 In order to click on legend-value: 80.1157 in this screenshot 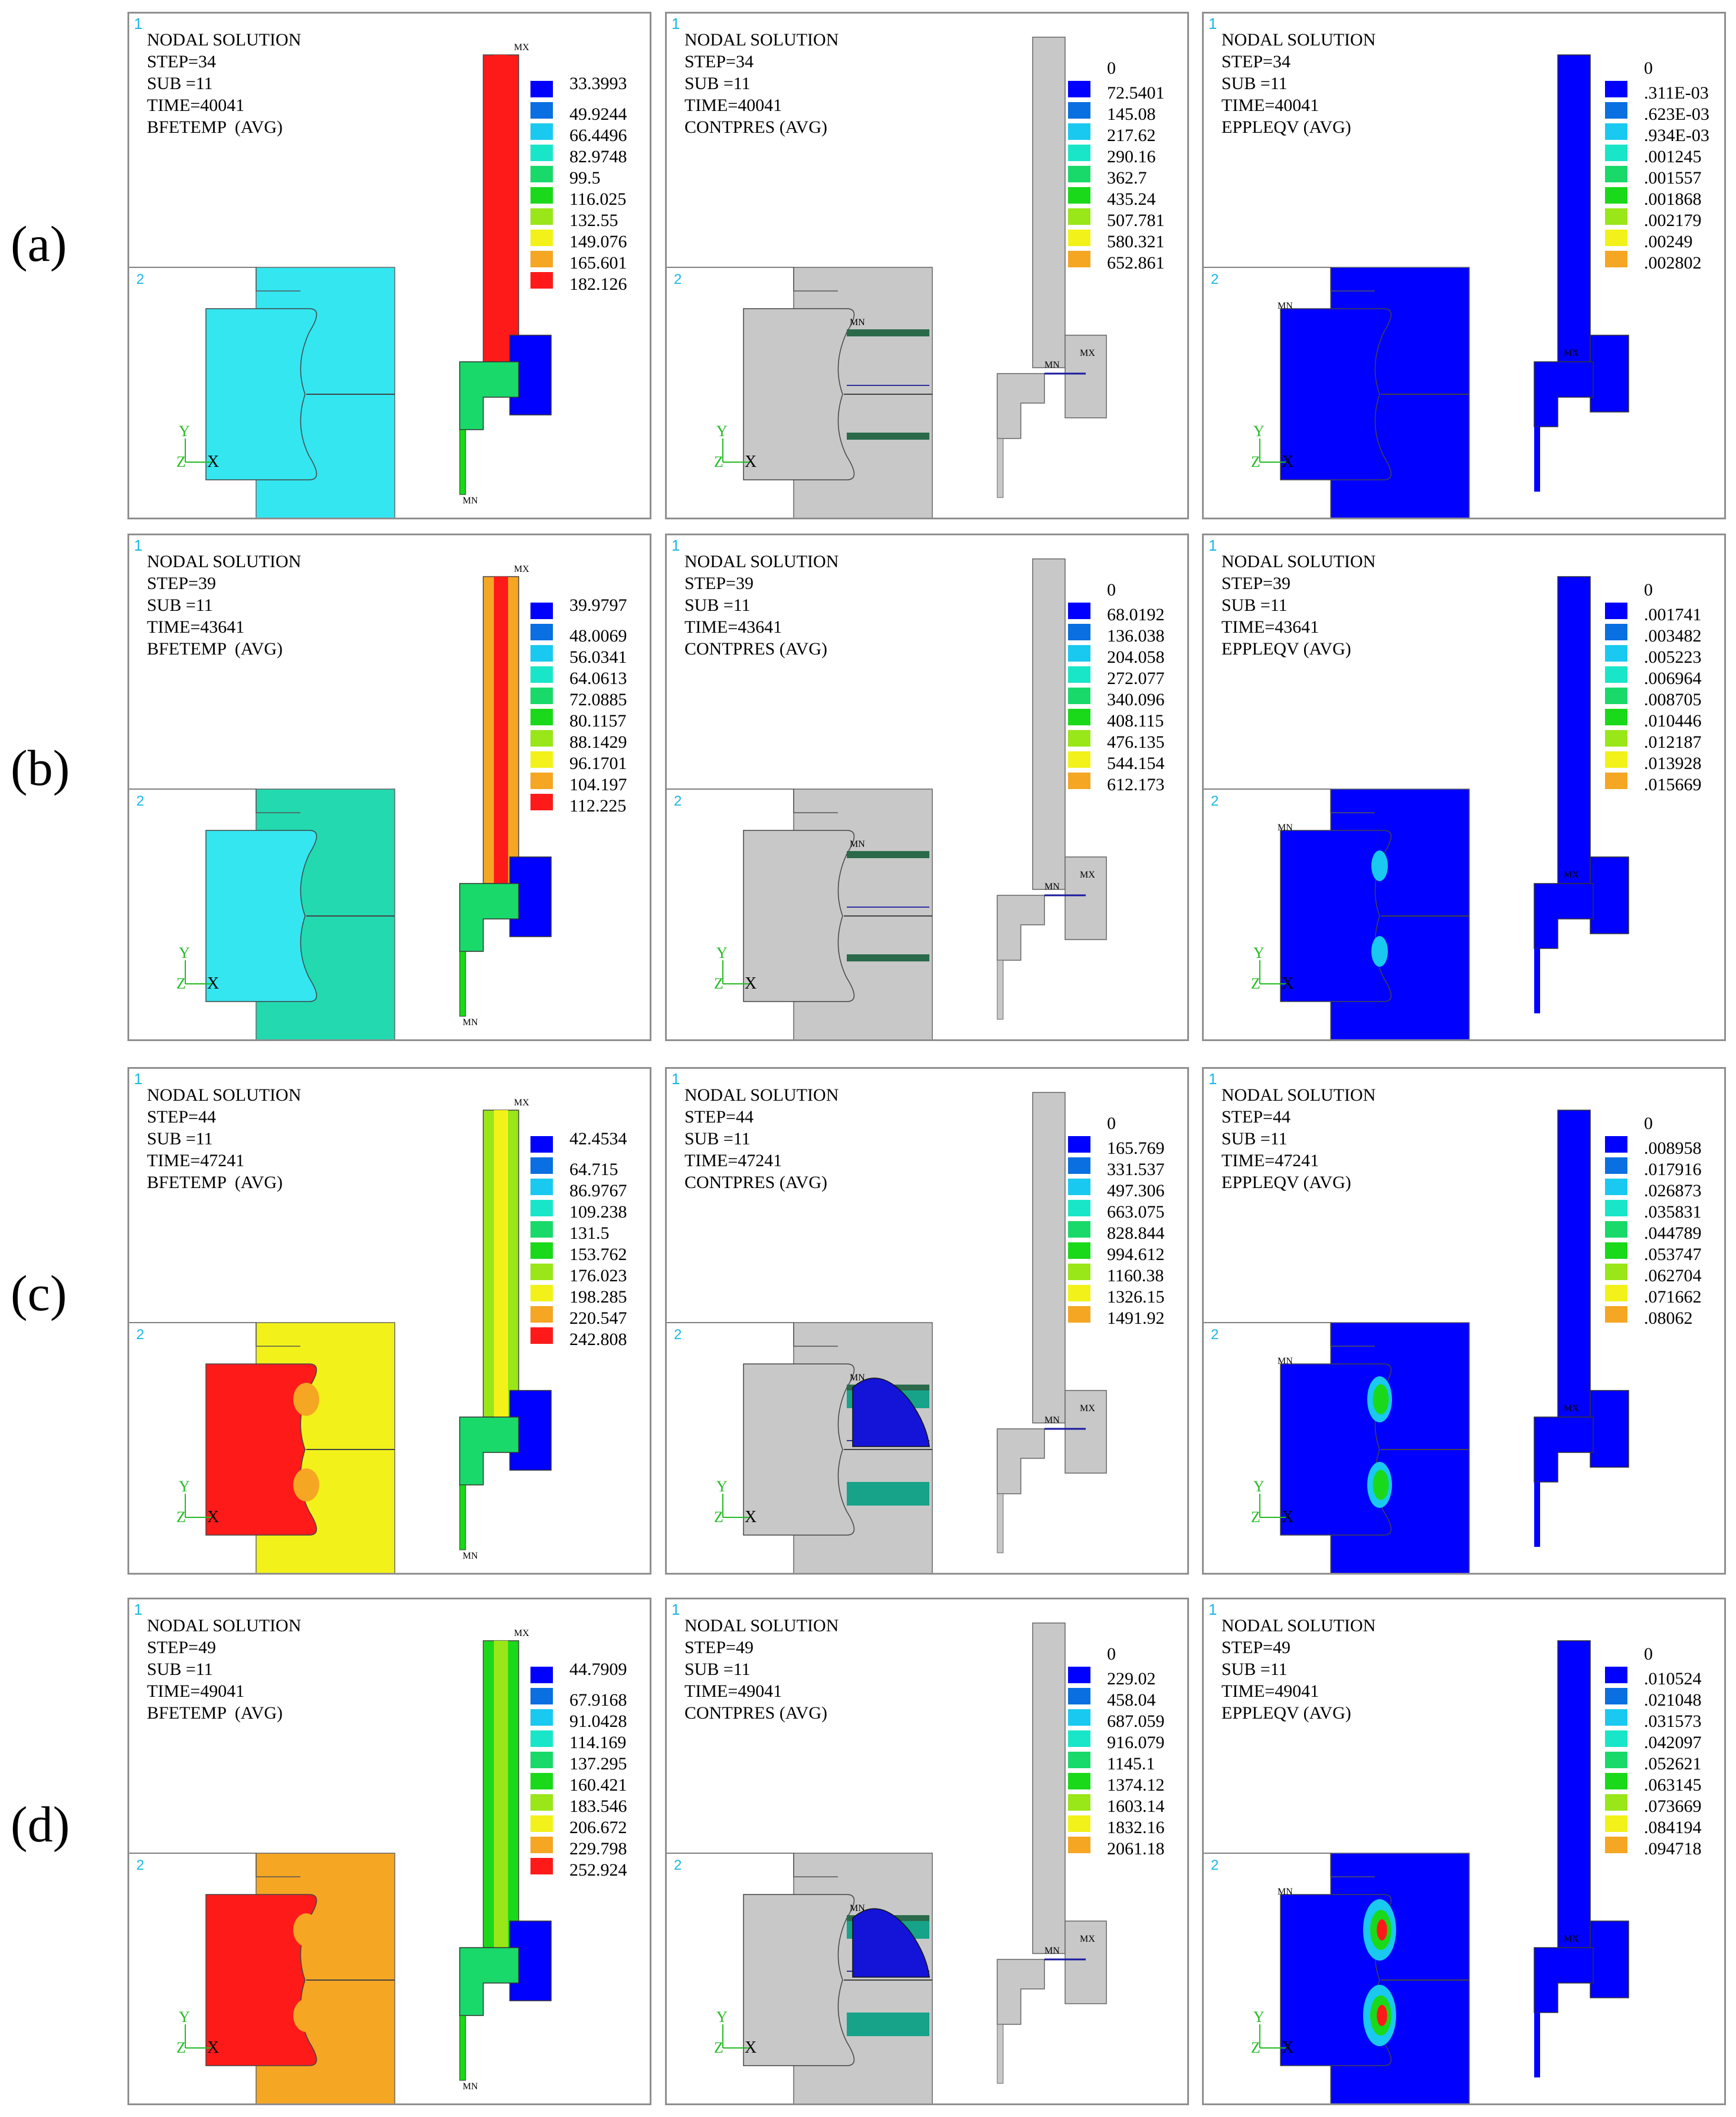, I will do `click(598, 721)`.